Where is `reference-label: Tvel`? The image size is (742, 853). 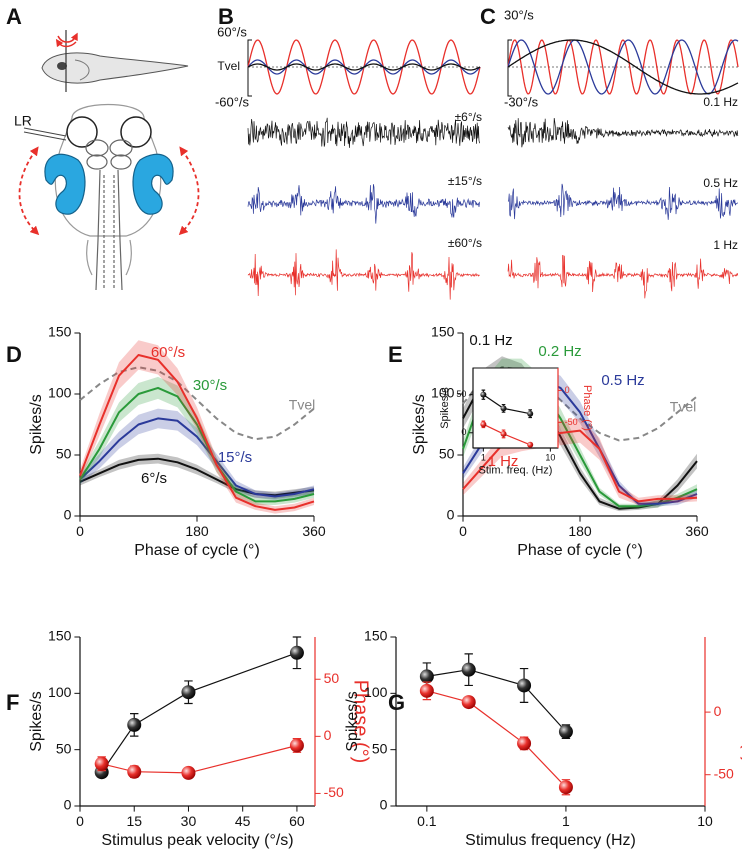
reference-label: Tvel is located at coordinates (228, 66).